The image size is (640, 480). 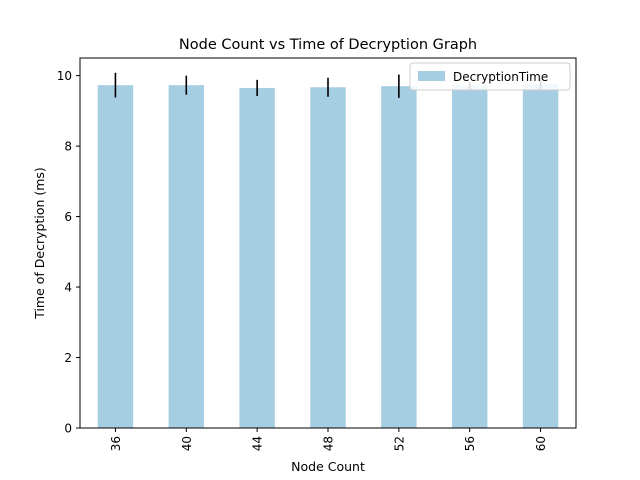 I want to click on x-tick-label: 44, so click(x=258, y=443).